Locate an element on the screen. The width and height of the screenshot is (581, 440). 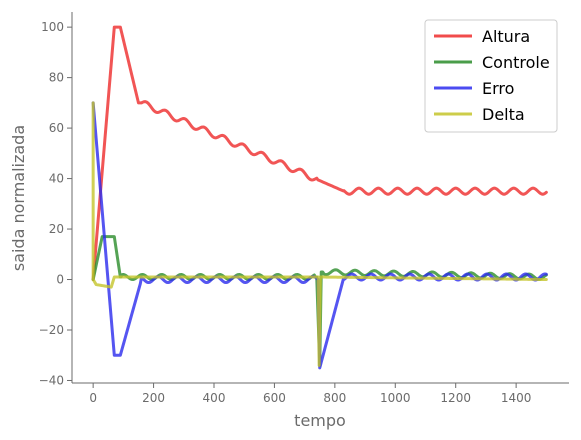
legend: Altura Controle Erro Delta is located at coordinates (491, 76).